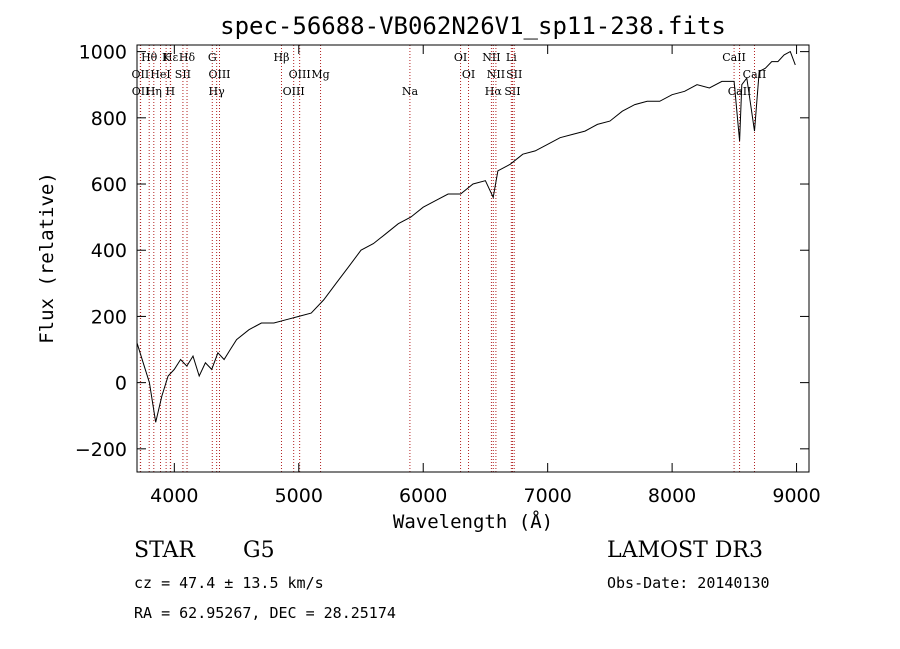  What do you see at coordinates (473, 26) in the screenshot?
I see `chart-title: spec-56688-VB062N26V1_sp11-238.fits` at bounding box center [473, 26].